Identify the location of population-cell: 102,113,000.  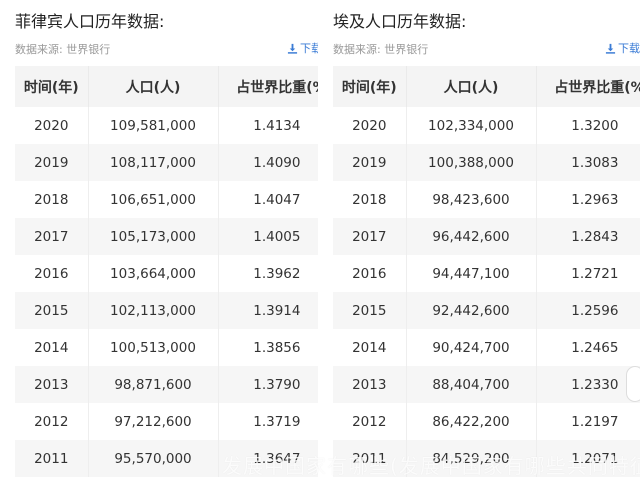
(153, 310).